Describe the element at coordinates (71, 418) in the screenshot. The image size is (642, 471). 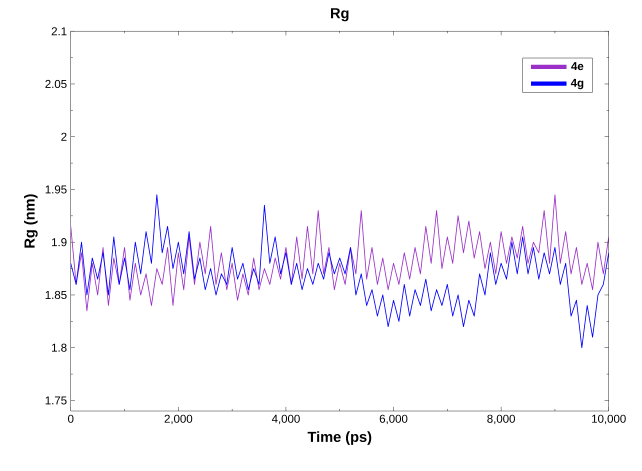
I see `x-tick-label: 0` at that location.